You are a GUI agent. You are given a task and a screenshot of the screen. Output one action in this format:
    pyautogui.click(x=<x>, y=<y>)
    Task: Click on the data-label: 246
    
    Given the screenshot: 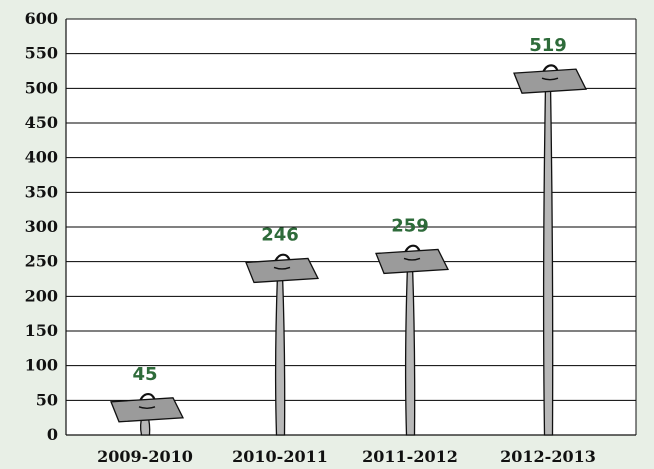 What is the action you would take?
    pyautogui.click(x=280, y=234)
    